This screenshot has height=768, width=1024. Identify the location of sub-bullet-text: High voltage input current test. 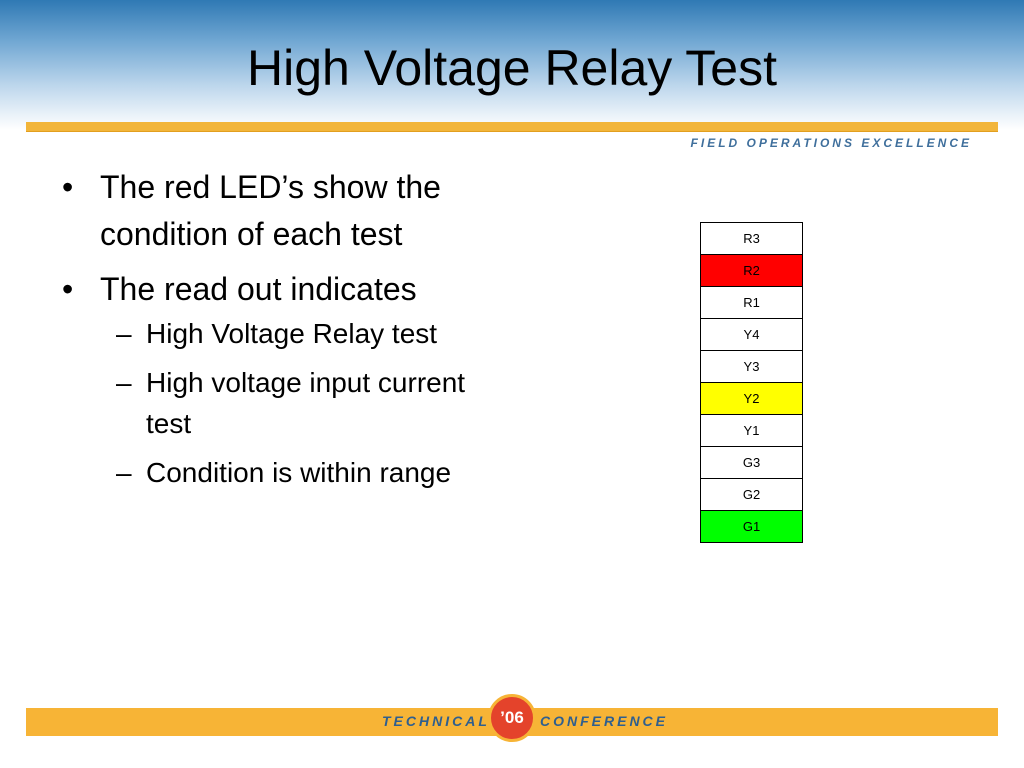
(306, 403).